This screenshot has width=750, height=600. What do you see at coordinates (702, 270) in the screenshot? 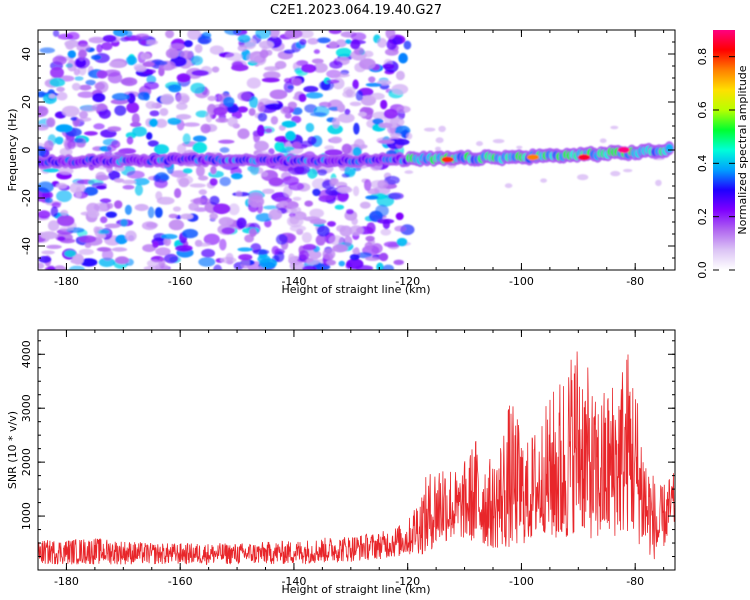
I see `colorbar-tick-label: 0.0` at bounding box center [702, 270].